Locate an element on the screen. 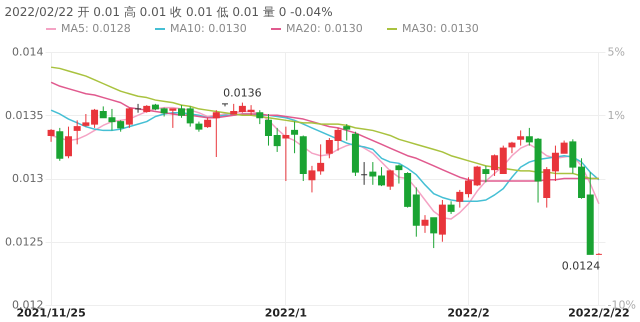  y2-tick-label: 1% is located at coordinates (616, 115).